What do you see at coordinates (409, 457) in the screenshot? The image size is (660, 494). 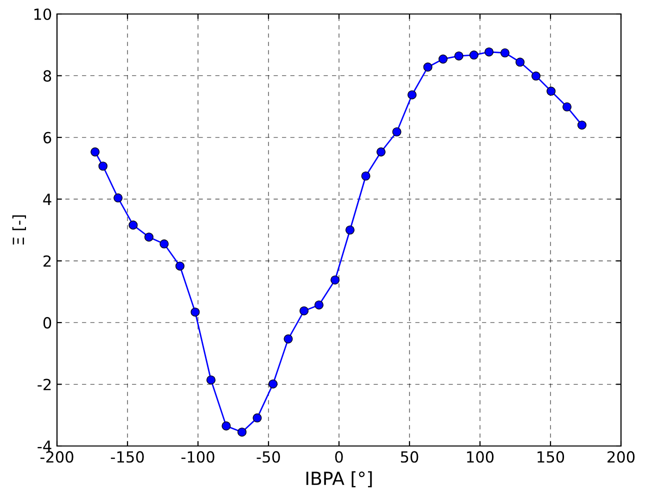 I see `x-tick-label: 50` at bounding box center [409, 457].